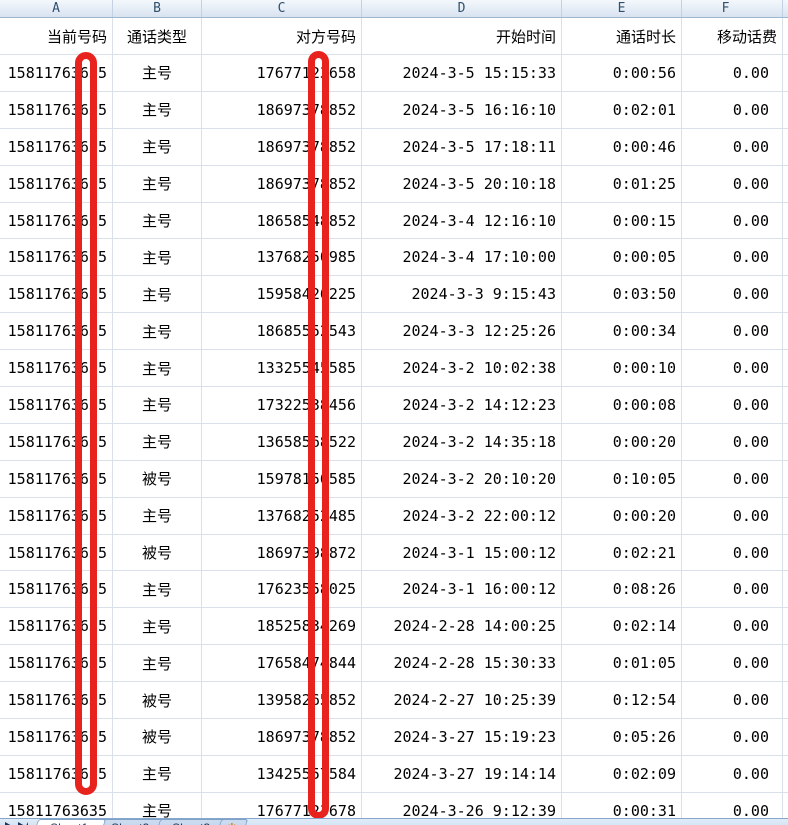 The image size is (788, 825). What do you see at coordinates (462, 478) in the screenshot?
I see `cell-start-time: 2024-3-2 20:10:20` at bounding box center [462, 478].